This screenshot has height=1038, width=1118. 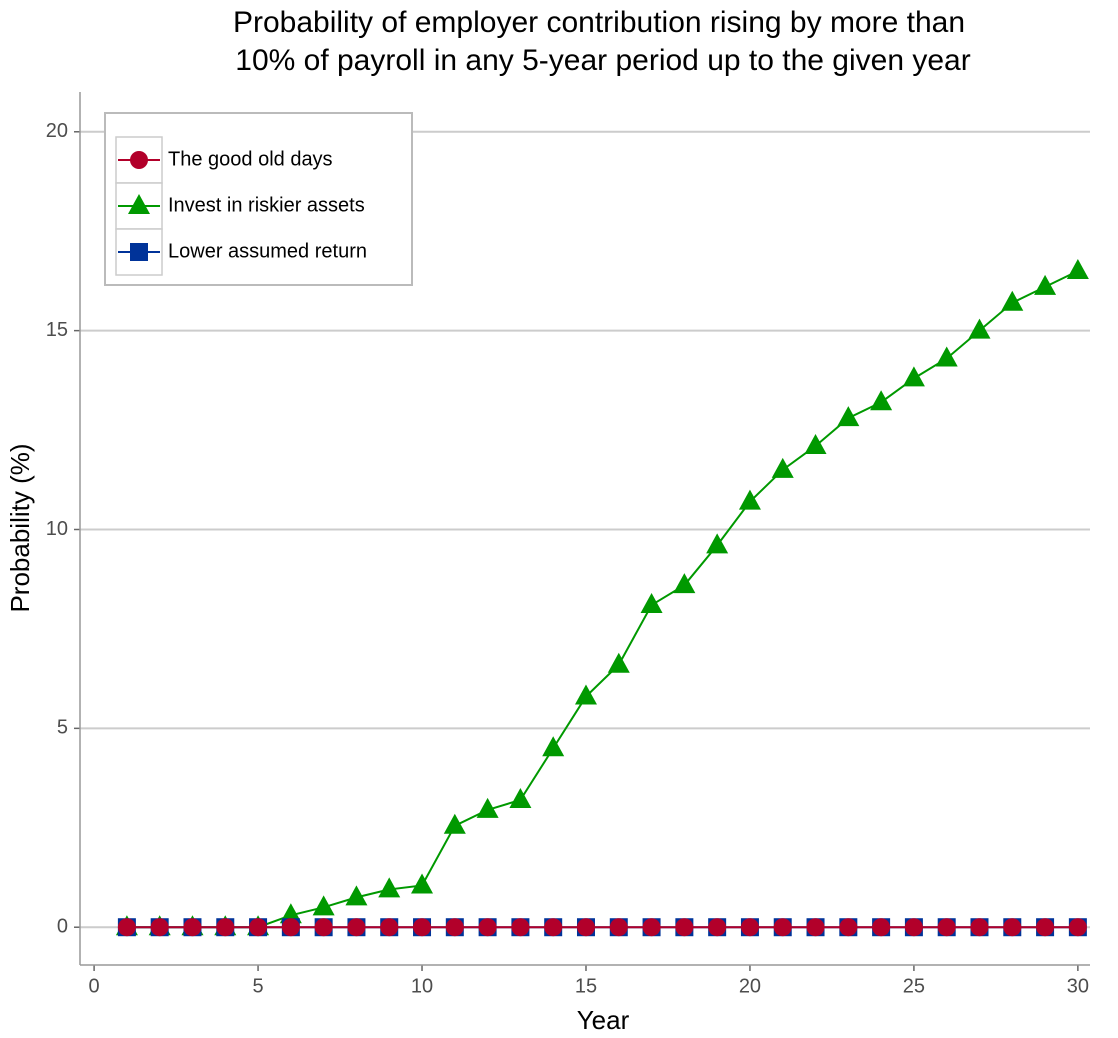 I want to click on y-axis-label: Probability (%), so click(x=20, y=527).